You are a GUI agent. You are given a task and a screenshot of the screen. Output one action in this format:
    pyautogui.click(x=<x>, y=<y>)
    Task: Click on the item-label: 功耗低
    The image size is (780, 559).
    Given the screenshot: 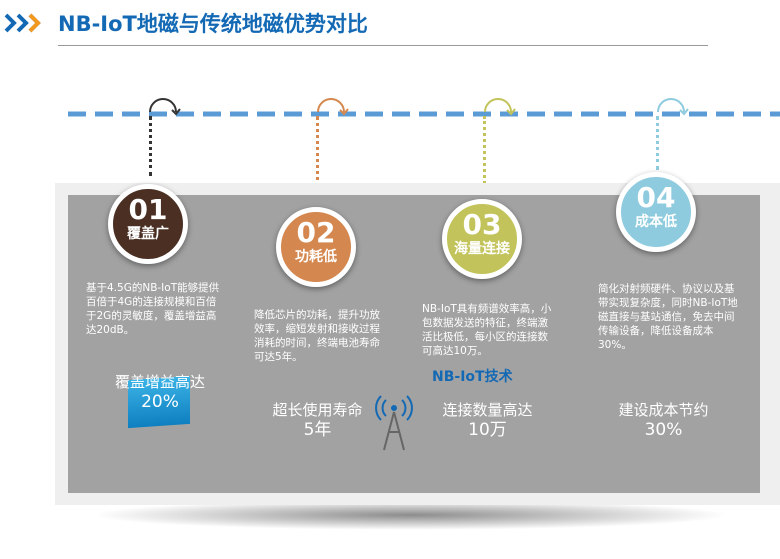 What is the action you would take?
    pyautogui.click(x=316, y=257)
    